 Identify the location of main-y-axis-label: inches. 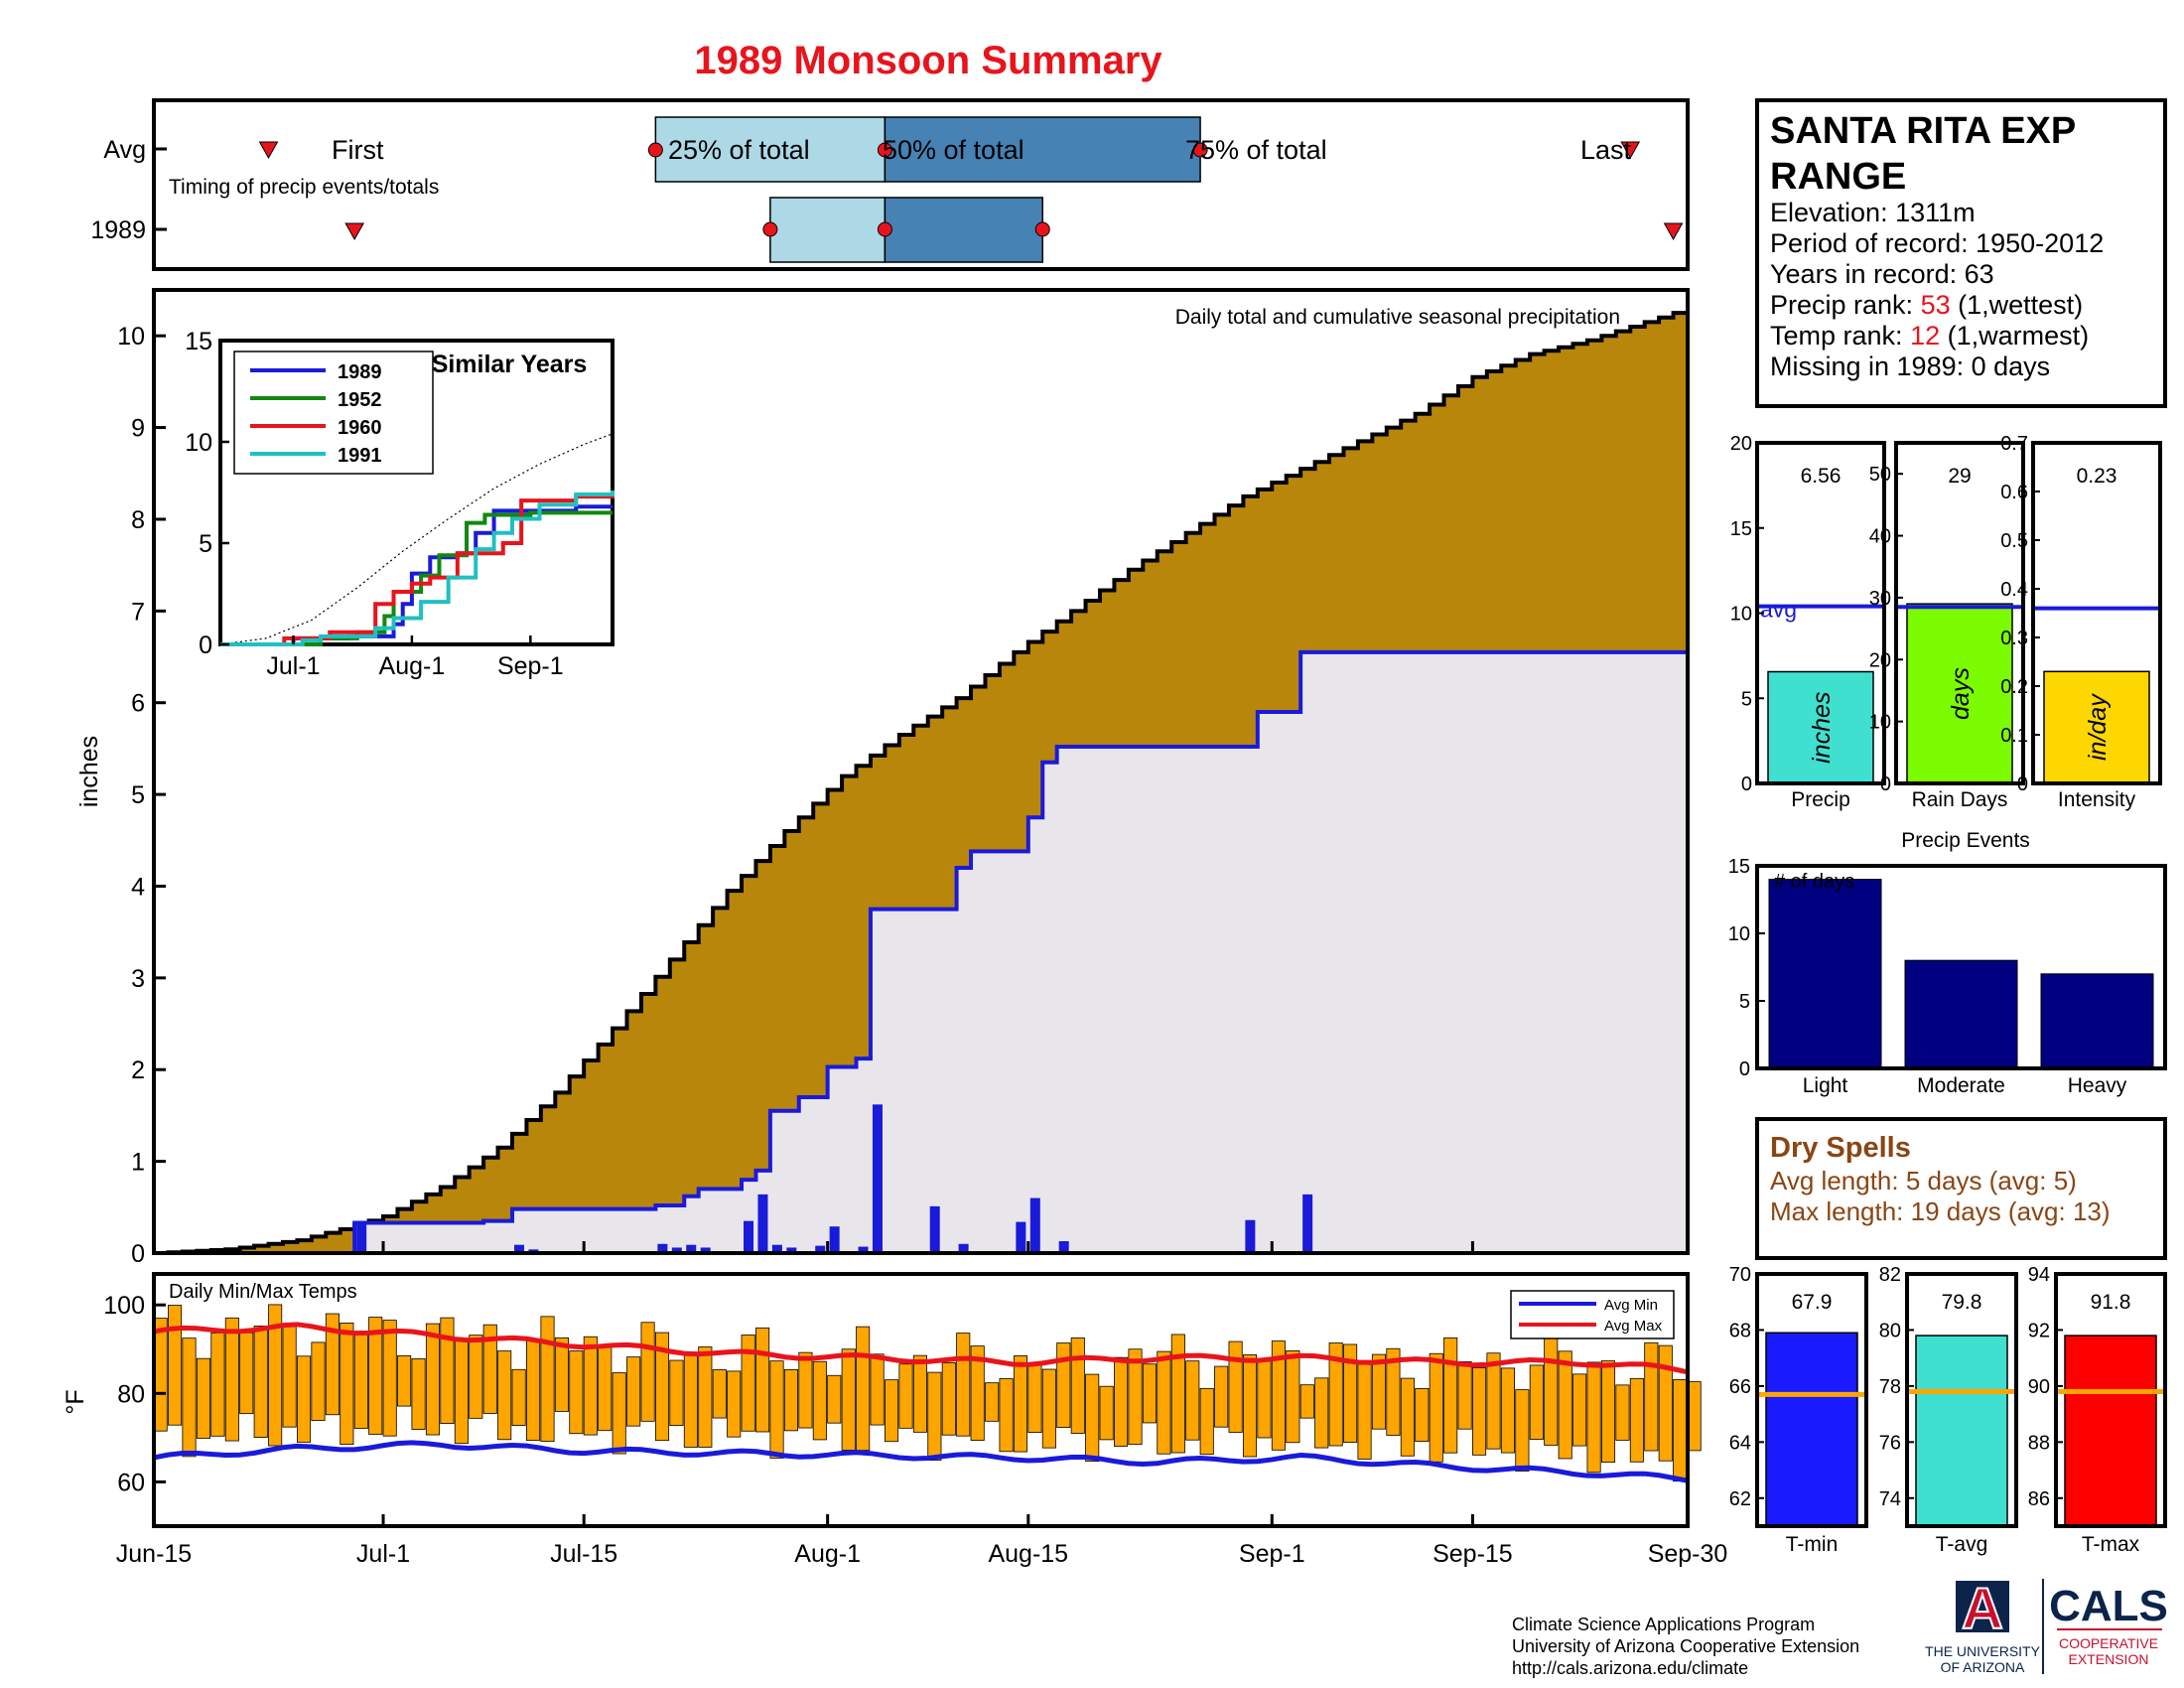
(89, 771).